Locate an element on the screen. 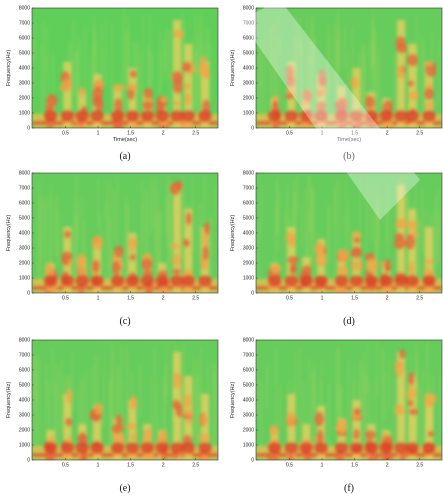 The image size is (443, 497). y-tick-label: 4000 is located at coordinates (24, 233).